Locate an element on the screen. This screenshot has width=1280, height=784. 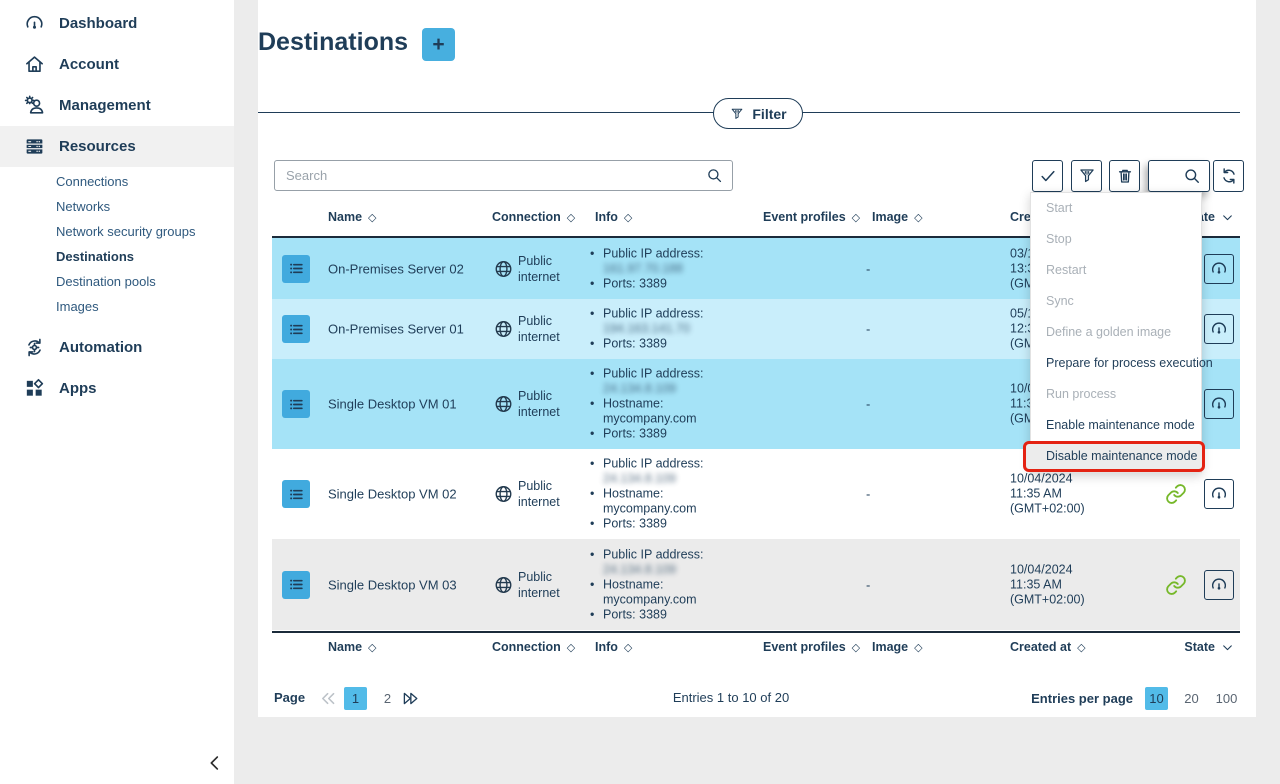
search-icon is located at coordinates (714, 175).